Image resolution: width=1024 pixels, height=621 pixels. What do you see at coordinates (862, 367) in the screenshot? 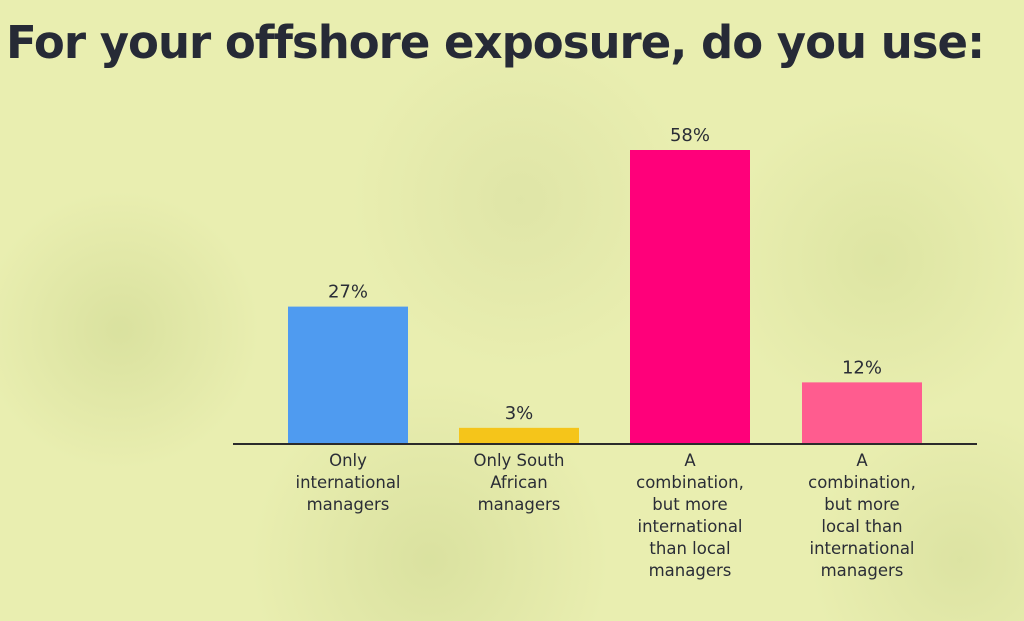
I see `value-label-4: 12%` at bounding box center [862, 367].